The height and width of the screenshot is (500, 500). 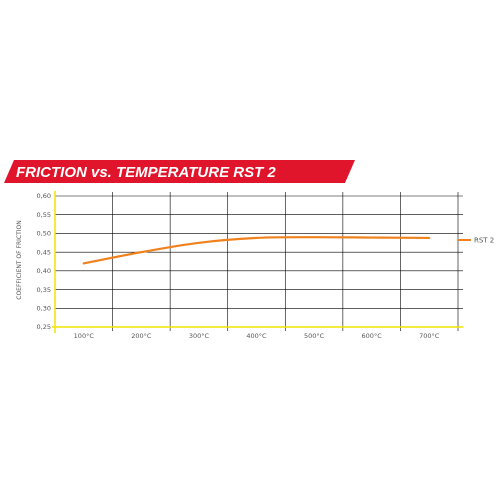 What do you see at coordinates (141, 336) in the screenshot?
I see `x-tick-label: 200°C` at bounding box center [141, 336].